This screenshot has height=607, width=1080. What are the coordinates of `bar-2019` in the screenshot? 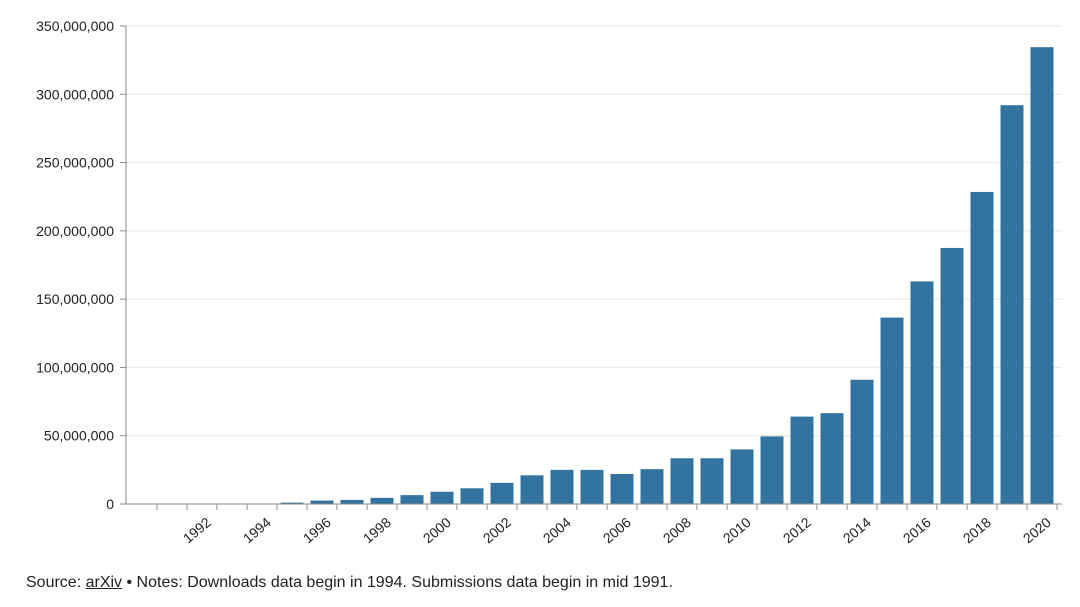 It's located at (1012, 304).